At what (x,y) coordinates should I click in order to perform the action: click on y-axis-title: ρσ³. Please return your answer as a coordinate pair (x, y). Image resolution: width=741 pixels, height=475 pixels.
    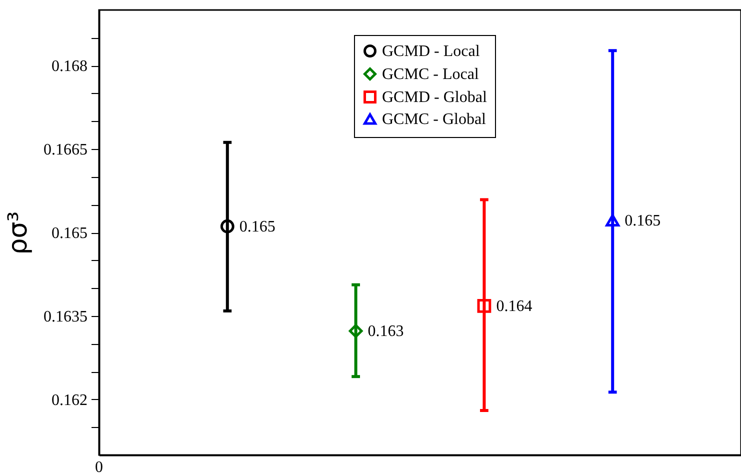
    Looking at the image, I should click on (19, 233).